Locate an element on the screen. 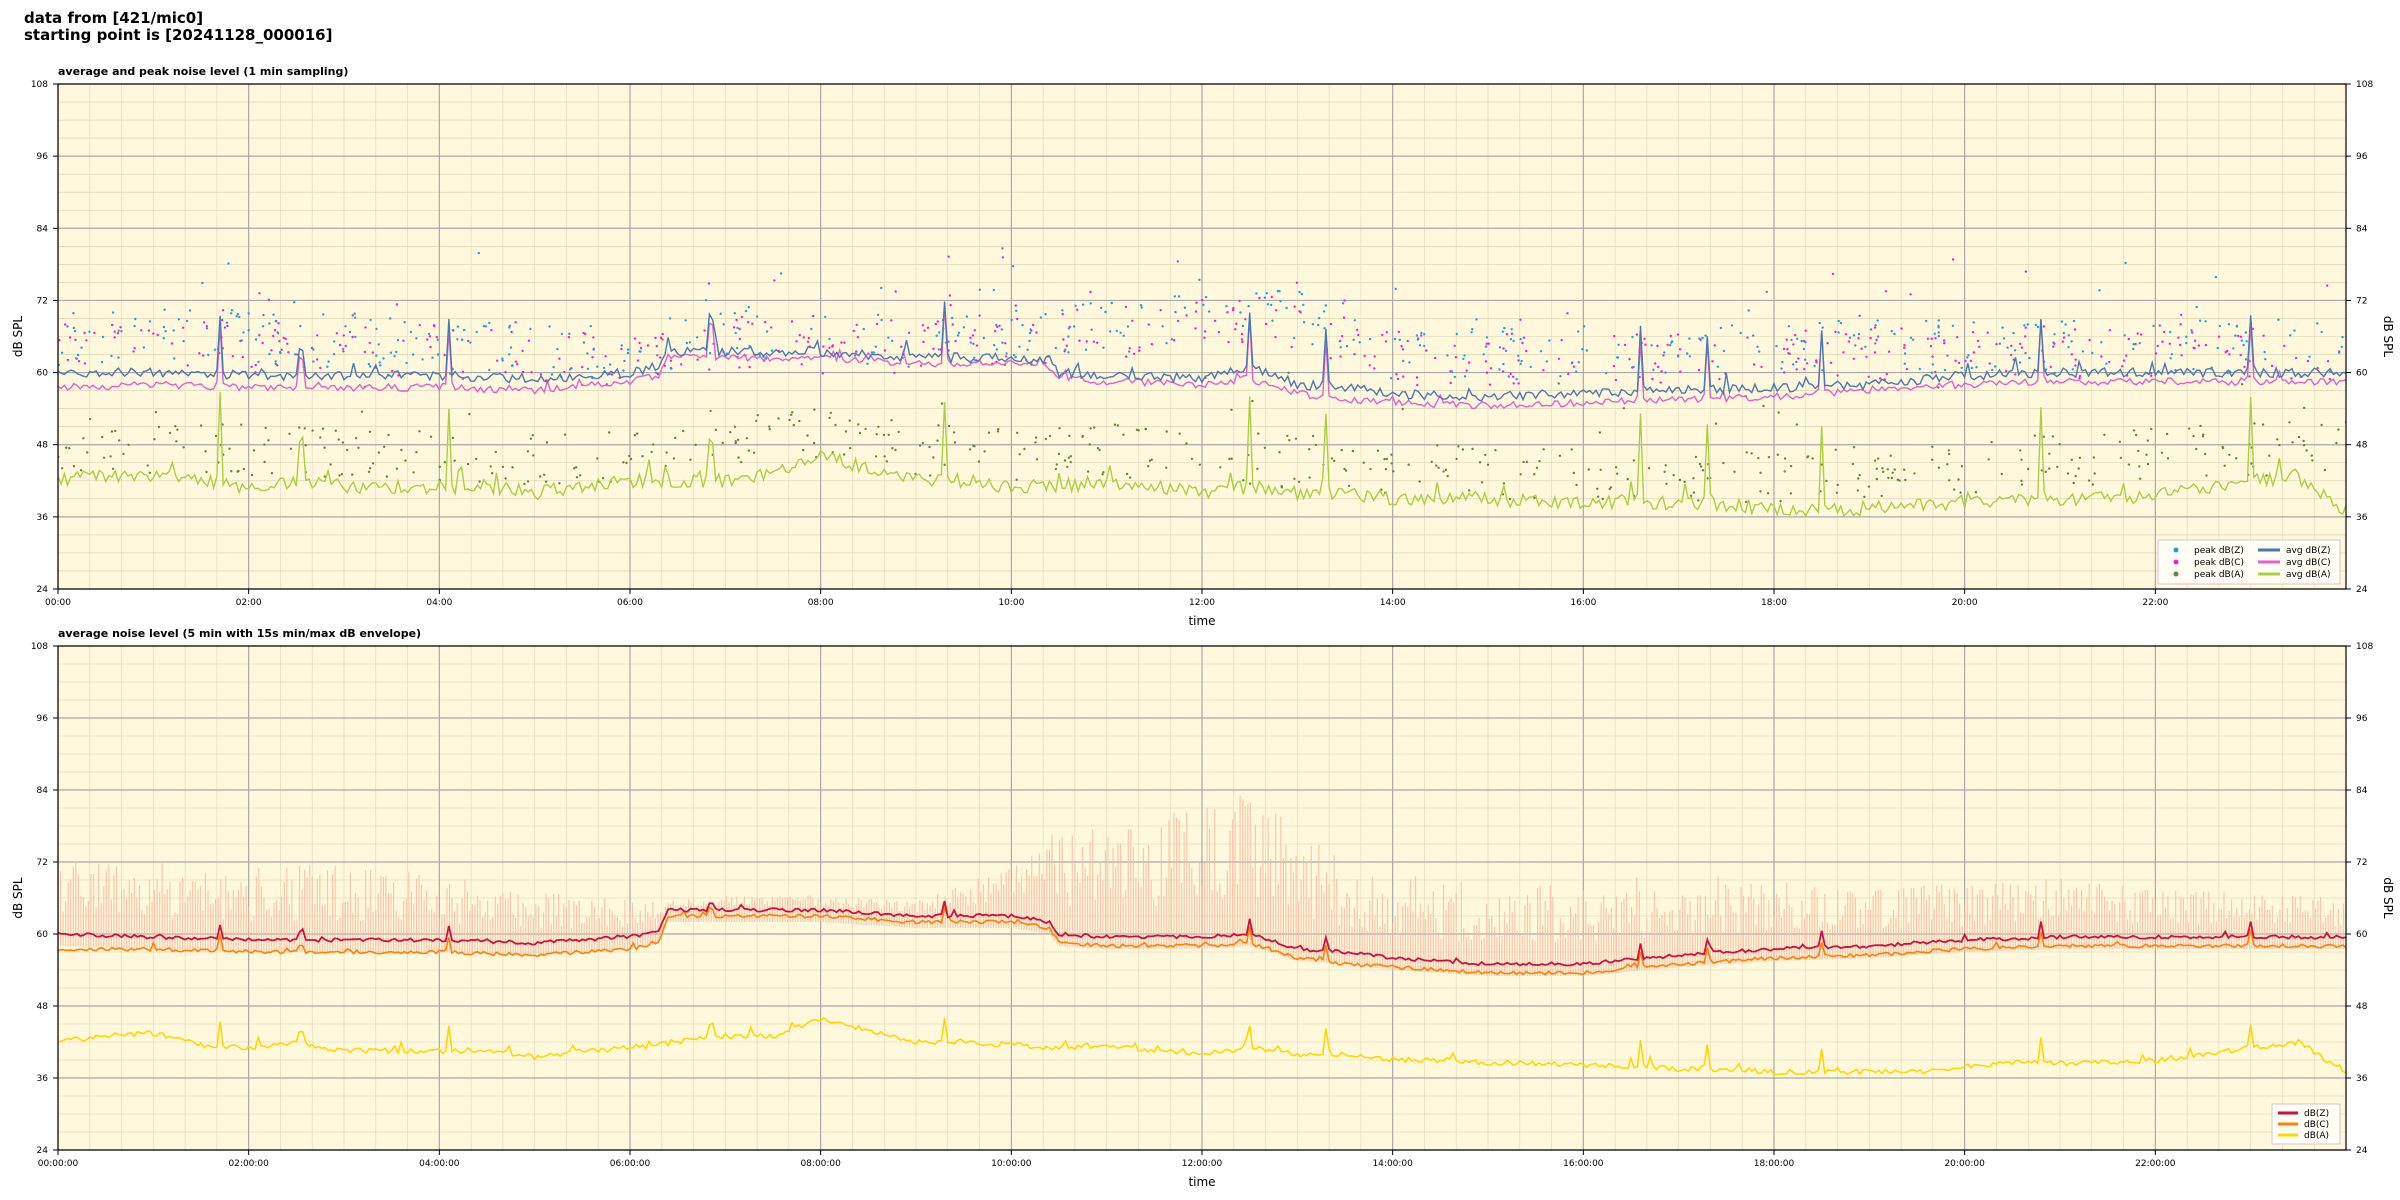 Image resolution: width=2400 pixels, height=1200 pixels. x-tick-label: 16:00 is located at coordinates (1583, 603).